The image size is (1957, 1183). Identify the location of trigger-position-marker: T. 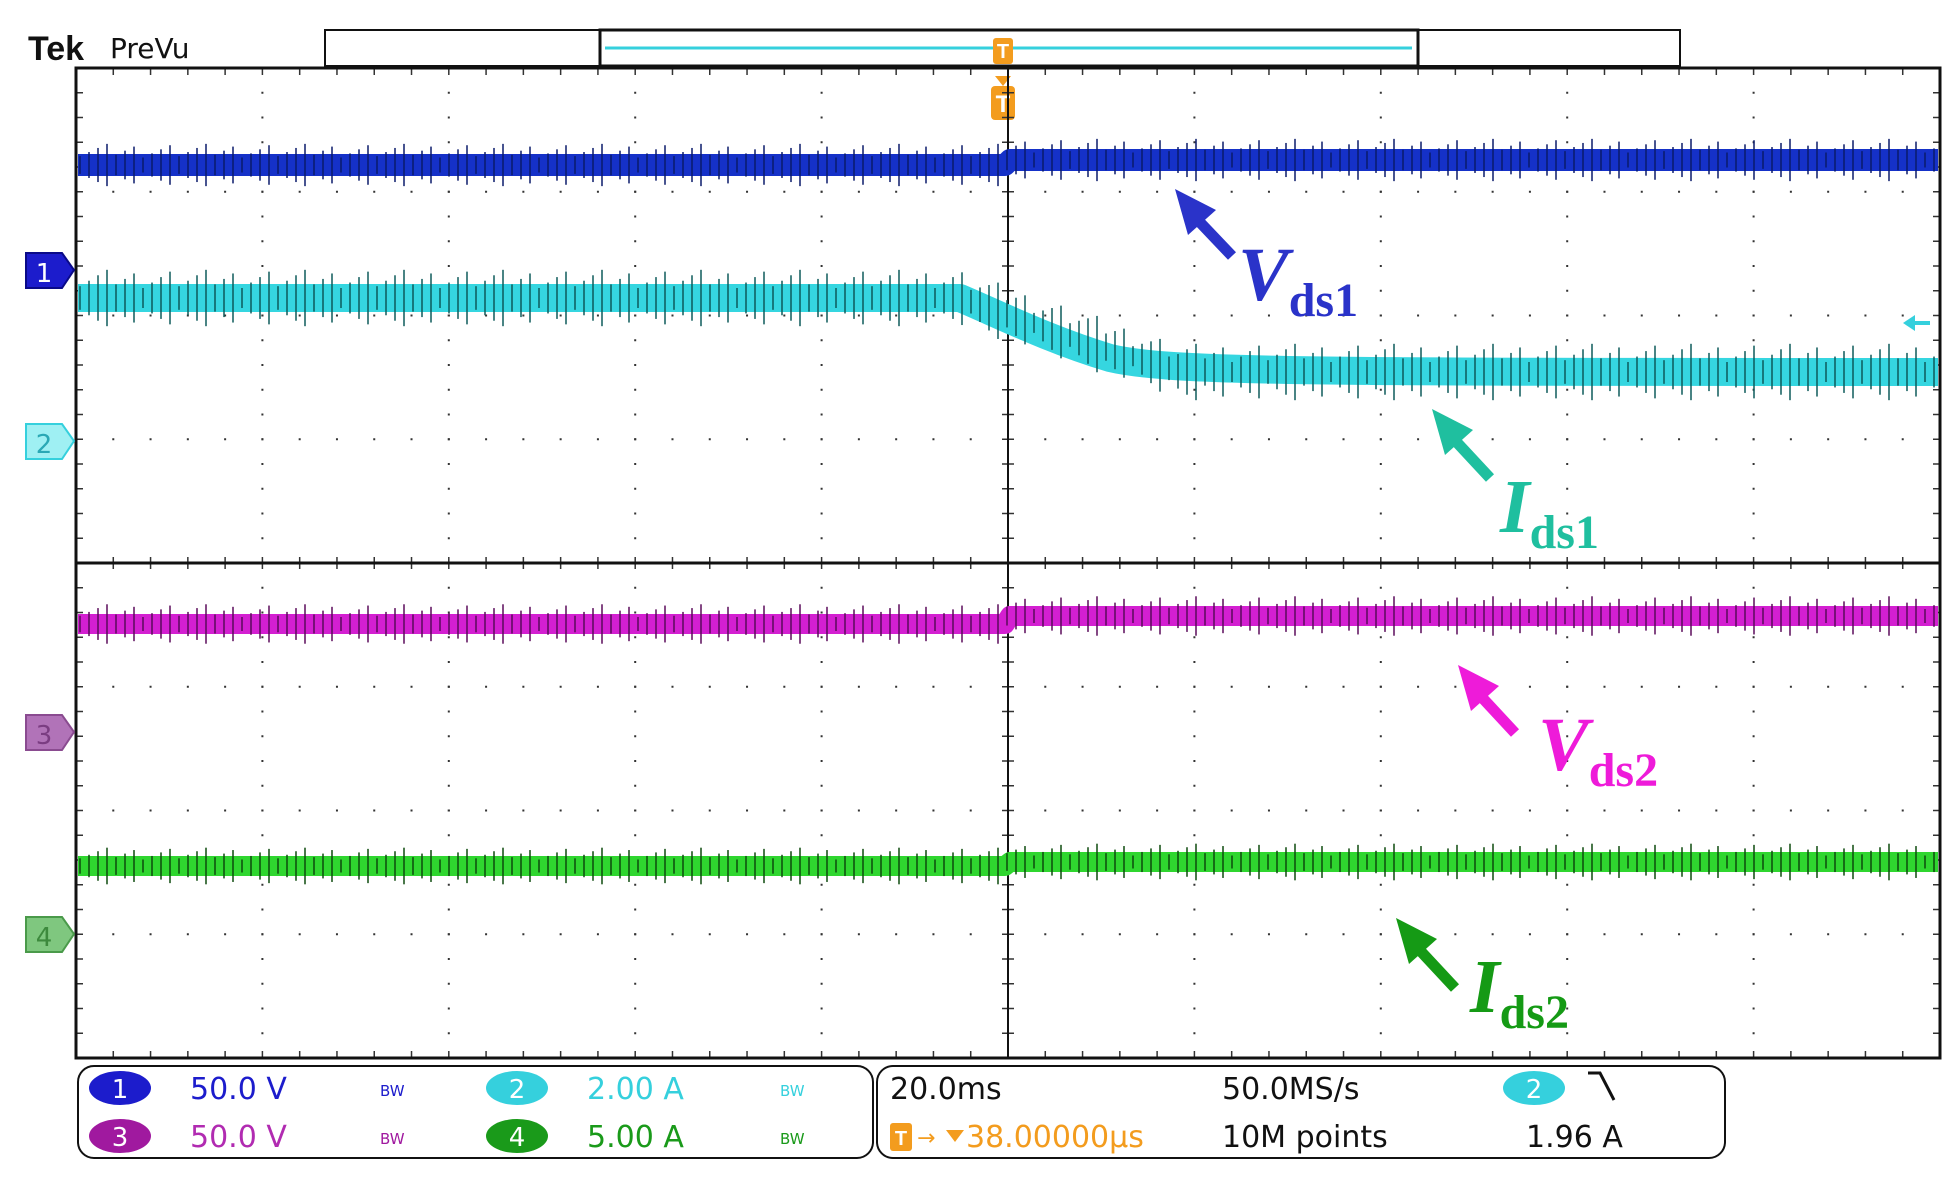
(1003, 51).